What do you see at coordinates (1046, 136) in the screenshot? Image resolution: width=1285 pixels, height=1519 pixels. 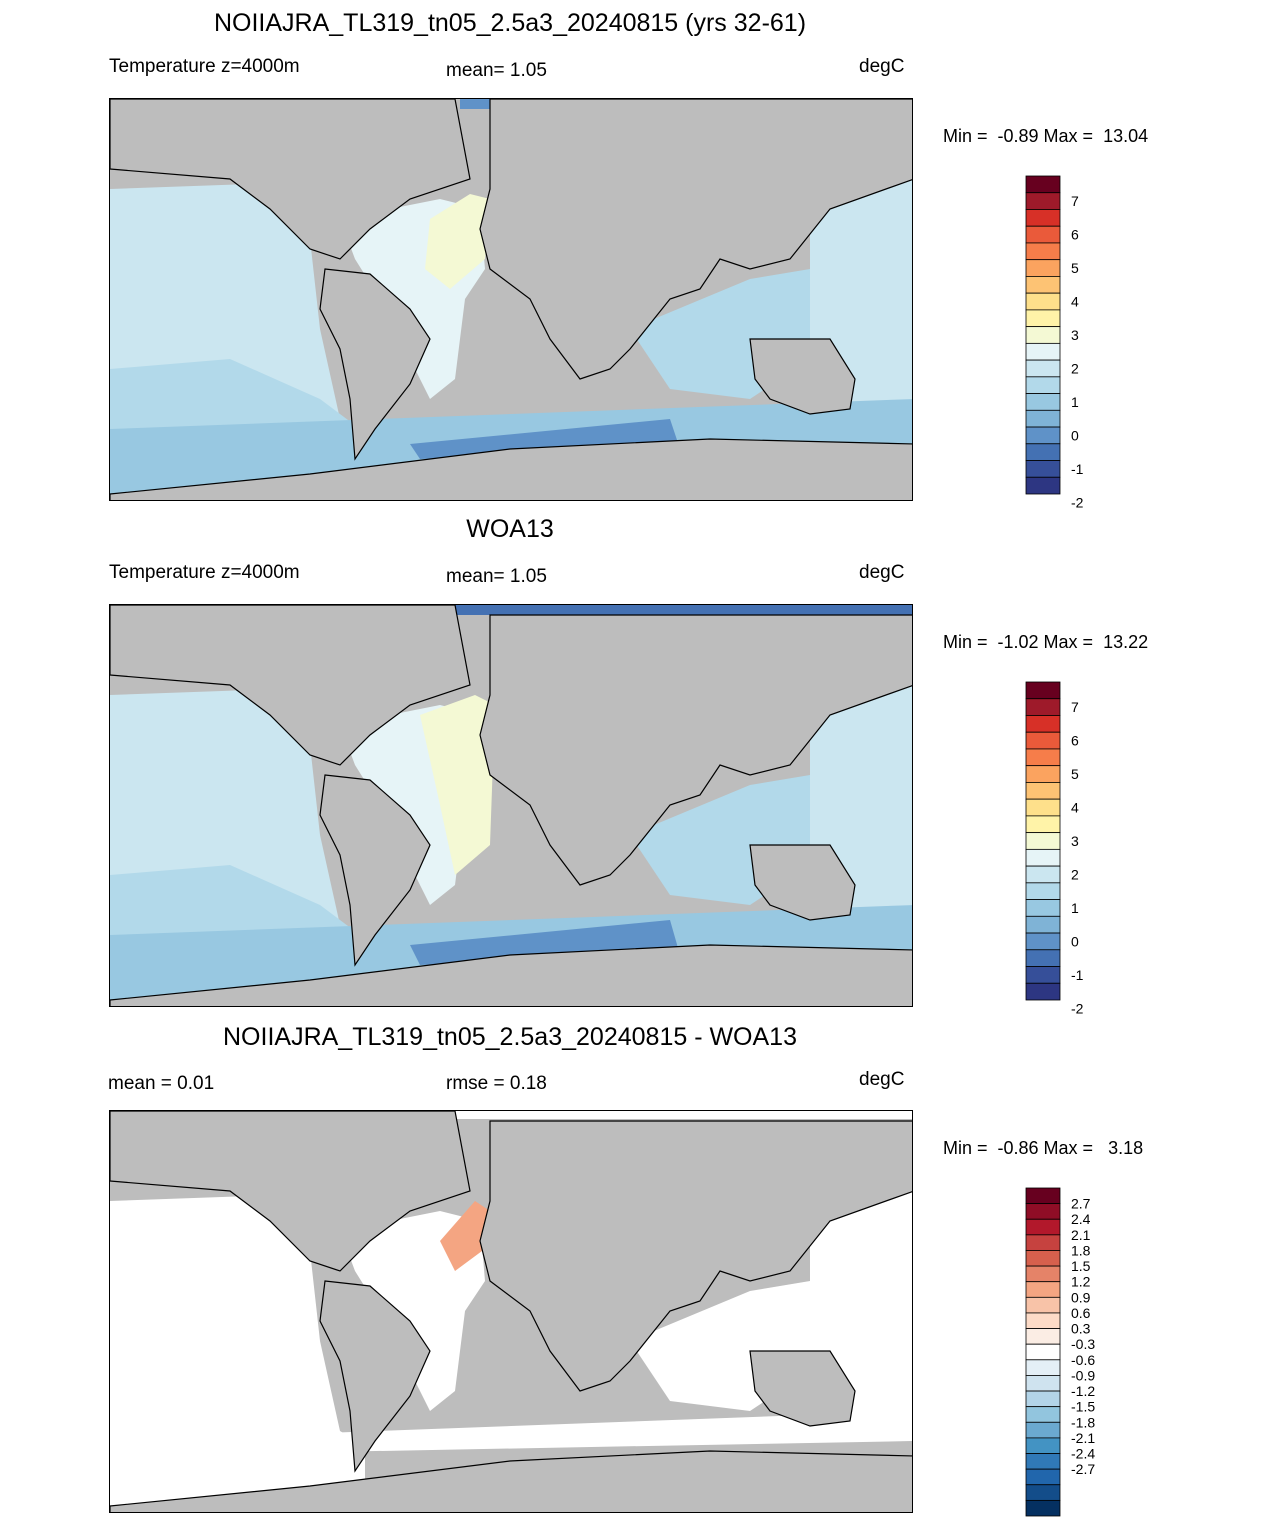 I see `min-max-label: Min = -0.89 Max = 13.04` at bounding box center [1046, 136].